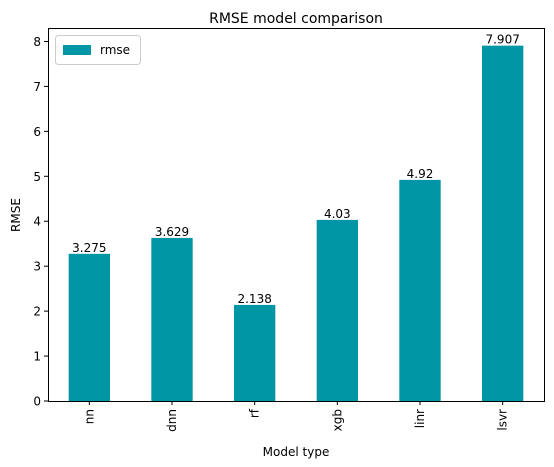  What do you see at coordinates (254, 299) in the screenshot?
I see `bar-value-label: 2.138` at bounding box center [254, 299].